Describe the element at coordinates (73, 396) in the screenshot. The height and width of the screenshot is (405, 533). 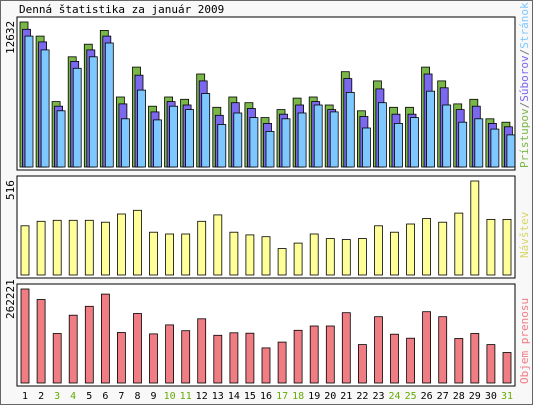
I see `day-label-4: 4` at that location.